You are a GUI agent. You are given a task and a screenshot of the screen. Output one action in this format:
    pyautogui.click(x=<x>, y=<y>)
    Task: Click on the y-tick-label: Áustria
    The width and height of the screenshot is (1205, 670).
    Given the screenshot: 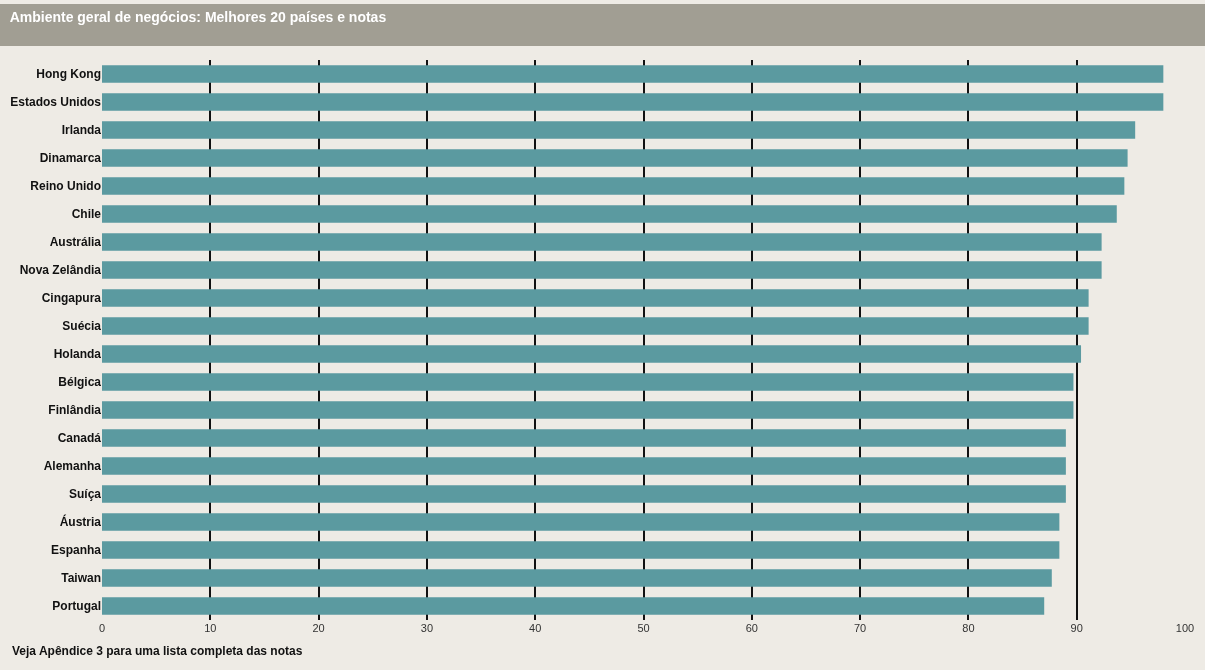 What is the action you would take?
    pyautogui.click(x=80, y=522)
    